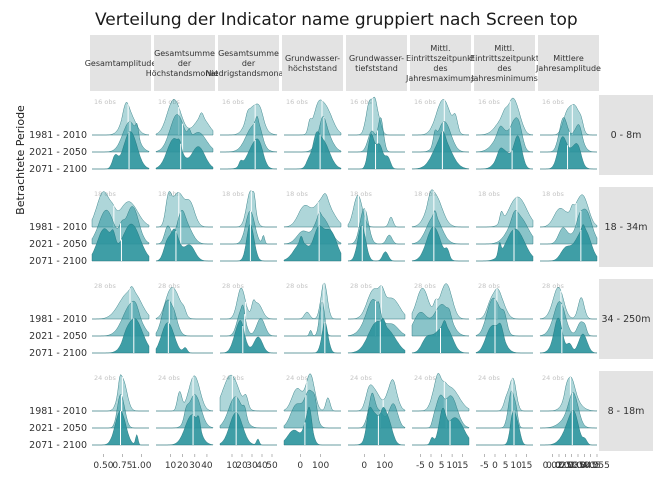 This screenshot has height=480, width=672. I want to click on column-strip-label: Mittl., so click(440, 48).